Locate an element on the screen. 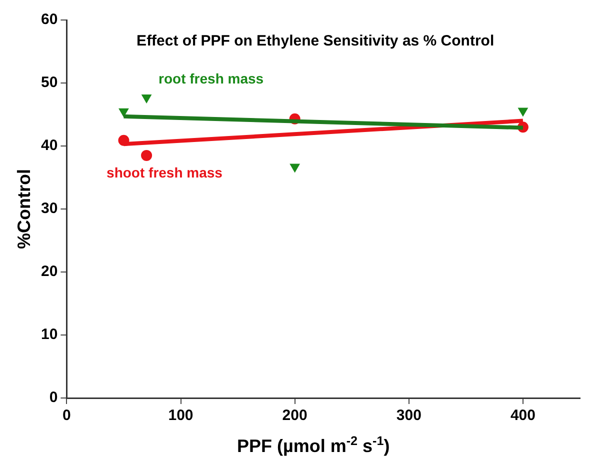 This screenshot has width=594, height=466. x-tick-label: 400 is located at coordinates (523, 415).